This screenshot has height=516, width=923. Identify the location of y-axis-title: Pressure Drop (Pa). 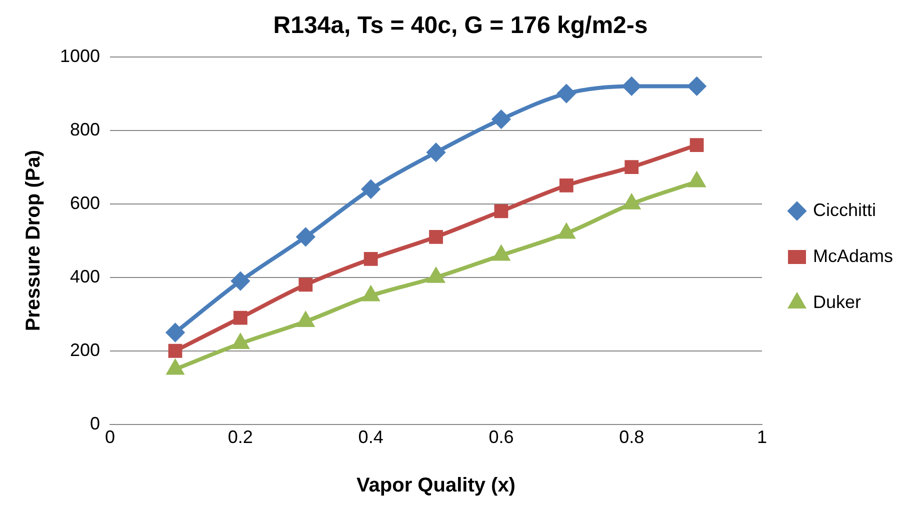
(33, 241).